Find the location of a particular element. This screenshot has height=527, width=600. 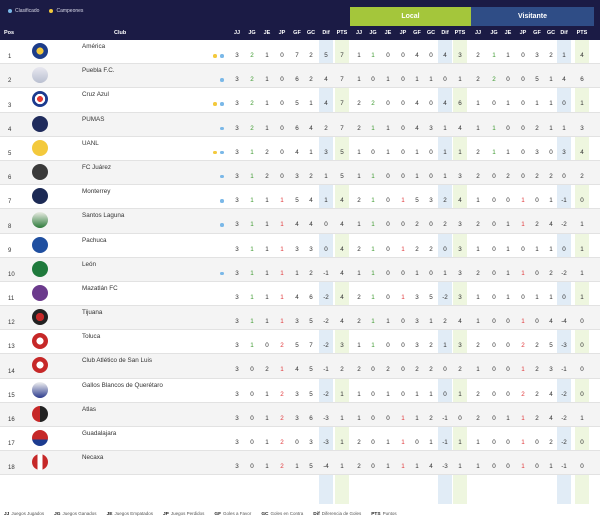

visitor-pts-cell: 0 is located at coordinates (582, 467).